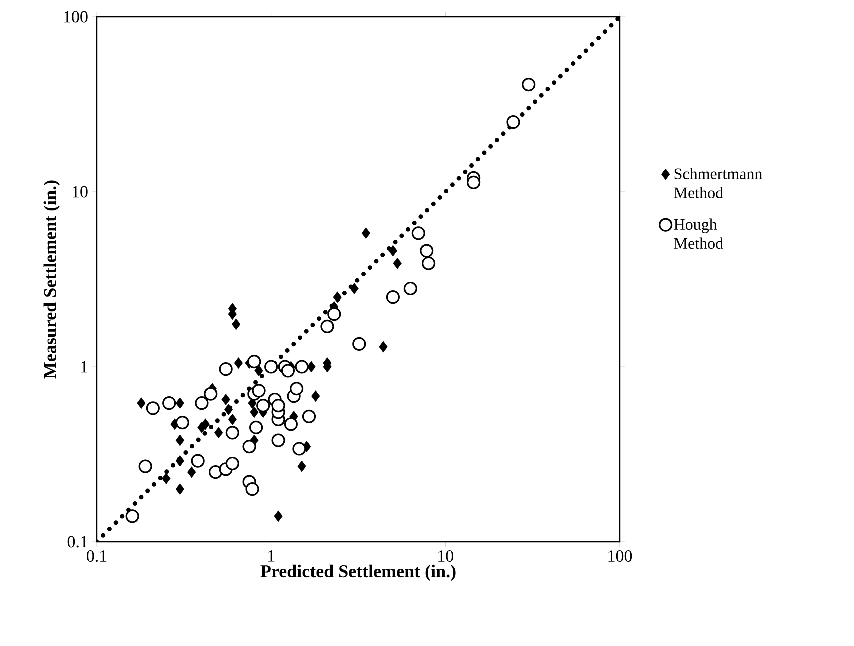  Describe the element at coordinates (76, 17) in the screenshot. I see `y-tick-label: 100` at that location.